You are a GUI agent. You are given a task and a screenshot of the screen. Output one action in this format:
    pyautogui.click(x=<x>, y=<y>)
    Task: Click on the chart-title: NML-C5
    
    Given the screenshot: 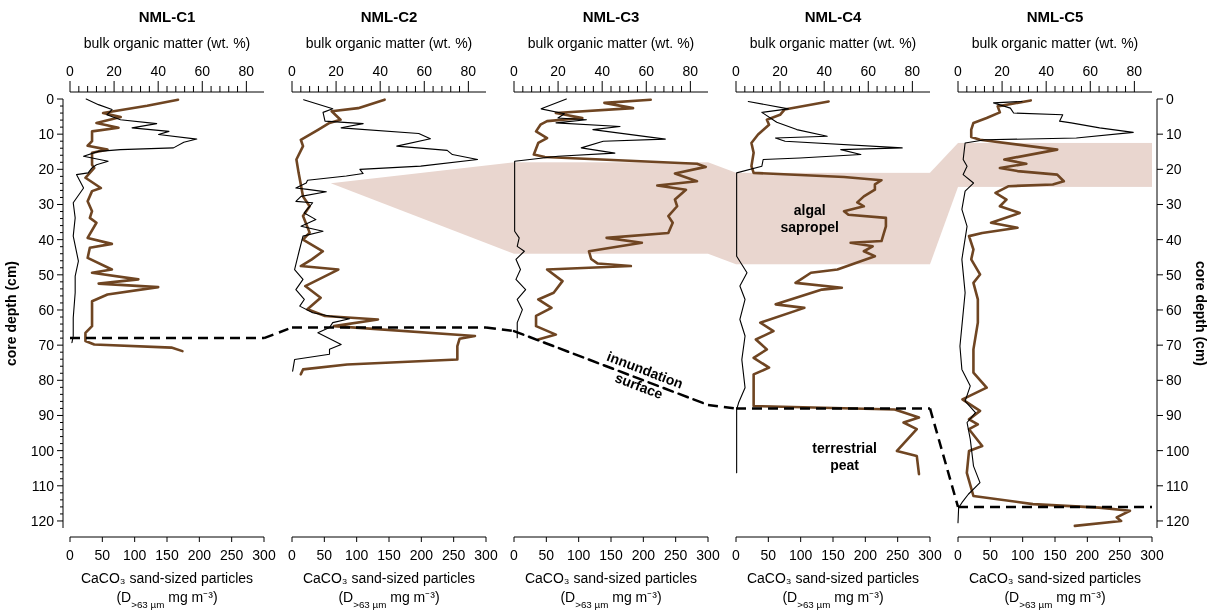 What is the action you would take?
    pyautogui.click(x=1055, y=16)
    